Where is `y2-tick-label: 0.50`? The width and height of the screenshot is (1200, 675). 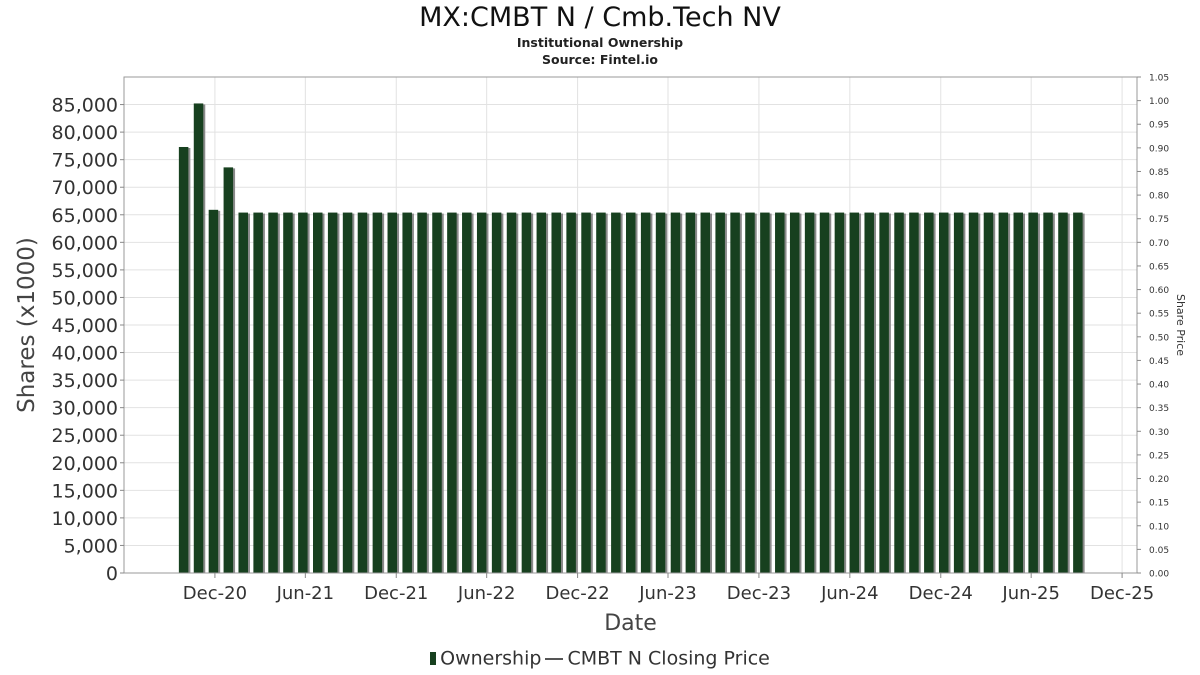
y2-tick-label: 0.50 is located at coordinates (1159, 338).